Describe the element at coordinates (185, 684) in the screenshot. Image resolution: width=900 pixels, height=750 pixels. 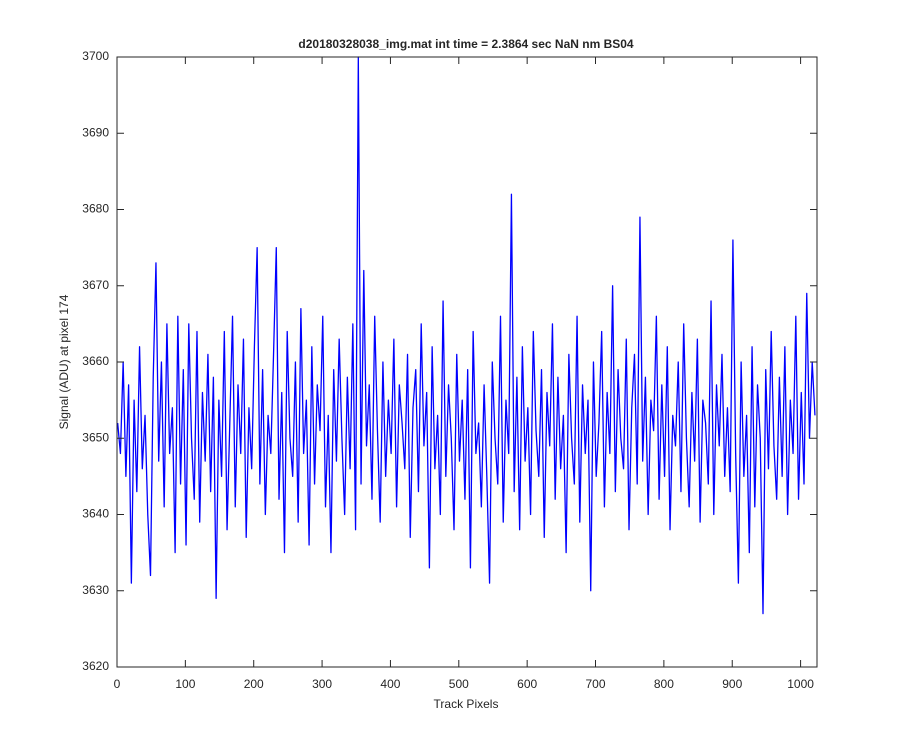
I see `x-tick-label: 100` at that location.